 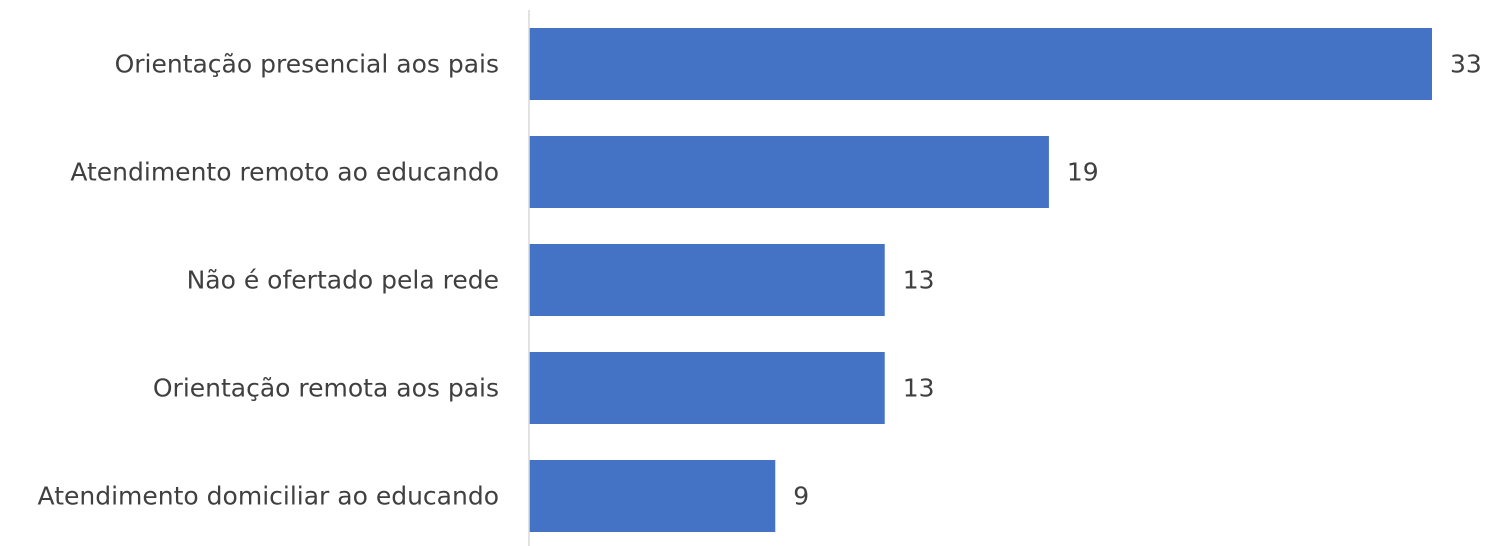 I want to click on category-label: Não é ofertado pela rede, so click(x=343, y=280).